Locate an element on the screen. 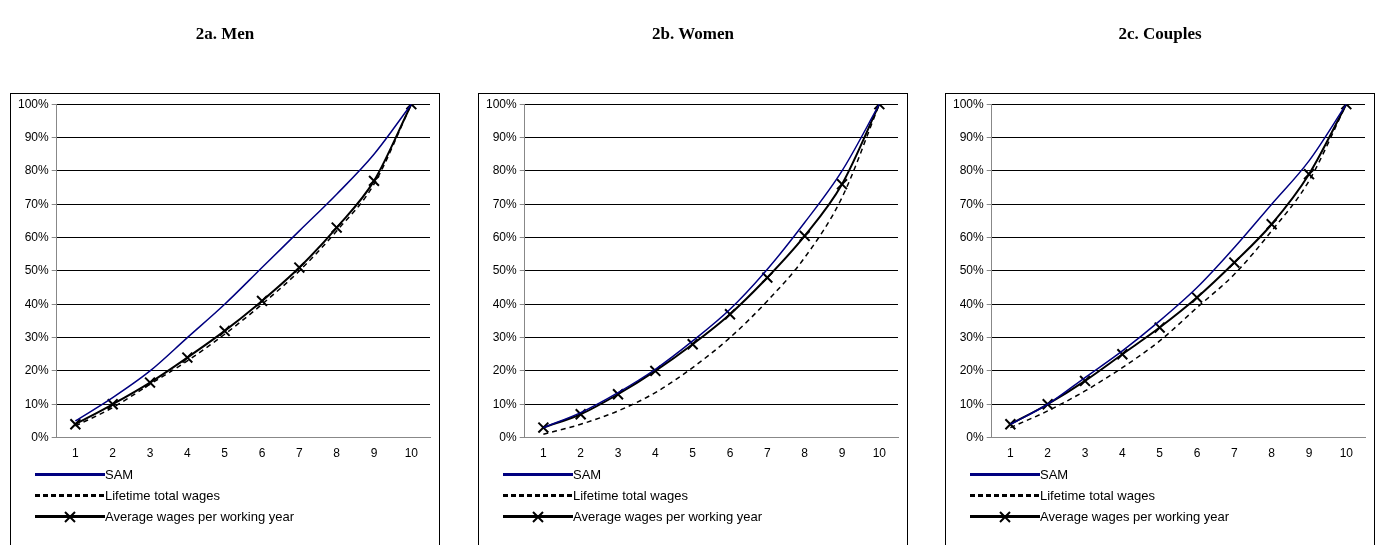 The height and width of the screenshot is (545, 1375). chart-title: 2b. Women is located at coordinates (693, 34).